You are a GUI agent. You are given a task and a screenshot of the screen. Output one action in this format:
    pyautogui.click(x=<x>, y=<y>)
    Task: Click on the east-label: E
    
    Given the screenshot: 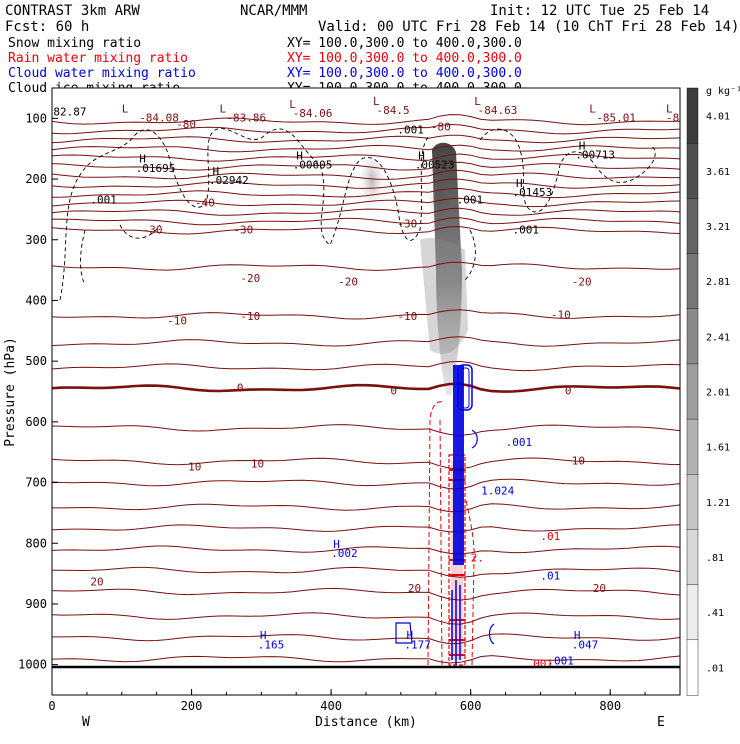 What is the action you would take?
    pyautogui.click(x=661, y=722)
    